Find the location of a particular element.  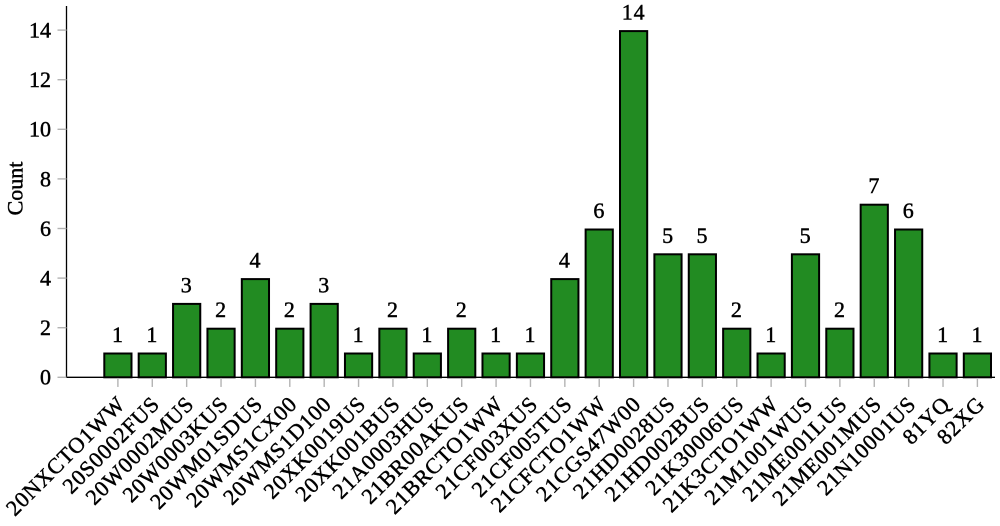

svg-text: 7 is located at coordinates (874, 185).